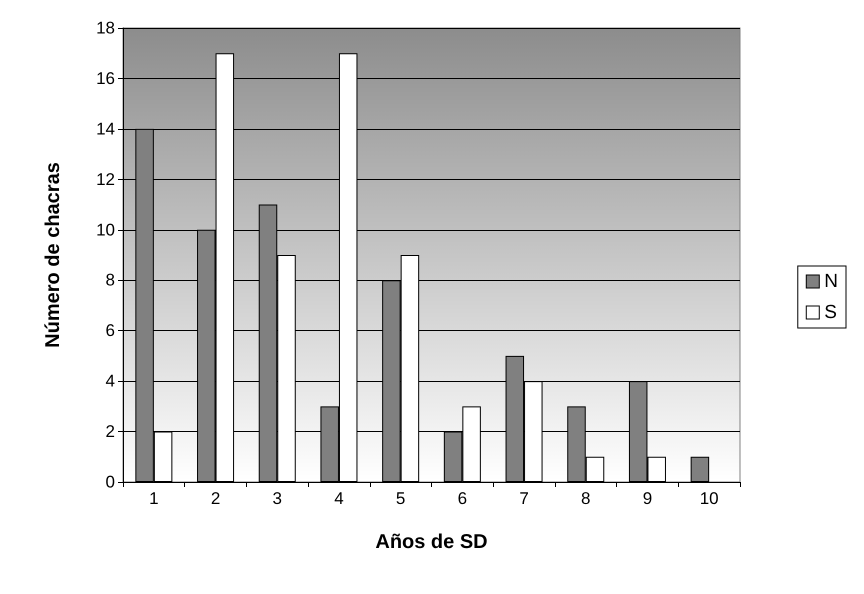 Image resolution: width=864 pixels, height=594 pixels. Describe the element at coordinates (110, 280) in the screenshot. I see `y-tick-label: 8` at that location.